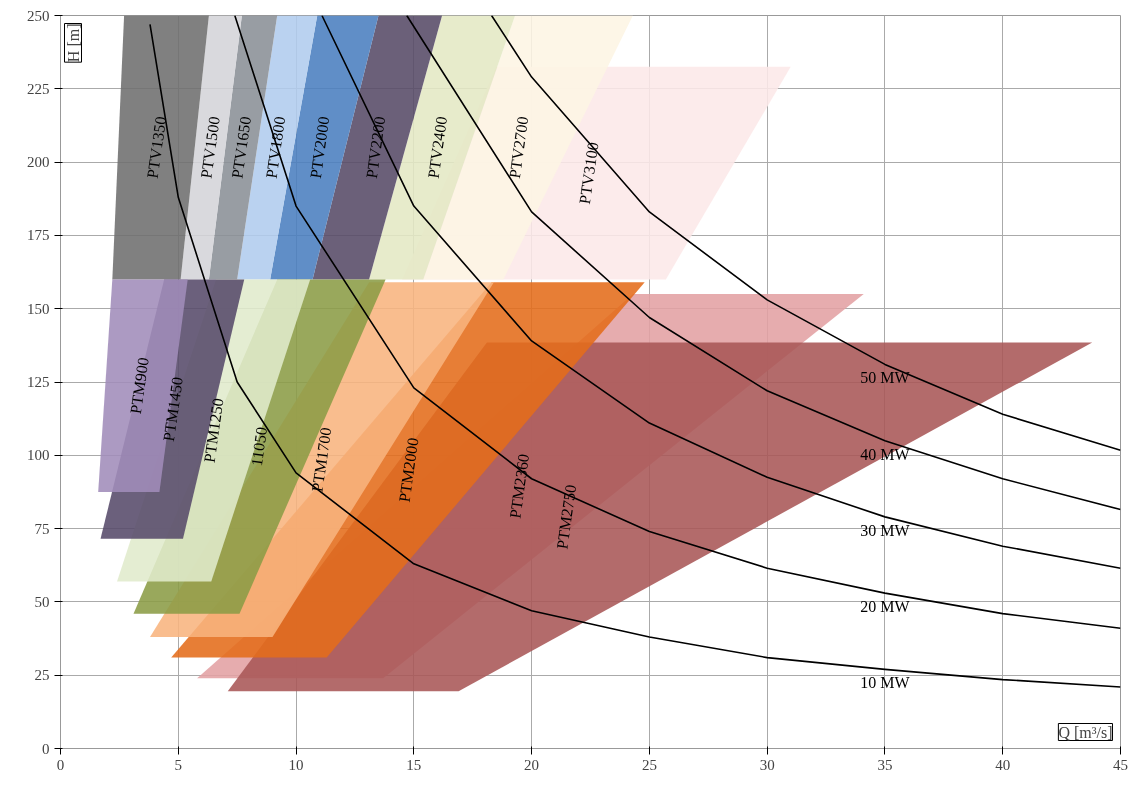 This screenshot has height=793, width=1145. I want to click on x-tick-label: 0, so click(60, 764).